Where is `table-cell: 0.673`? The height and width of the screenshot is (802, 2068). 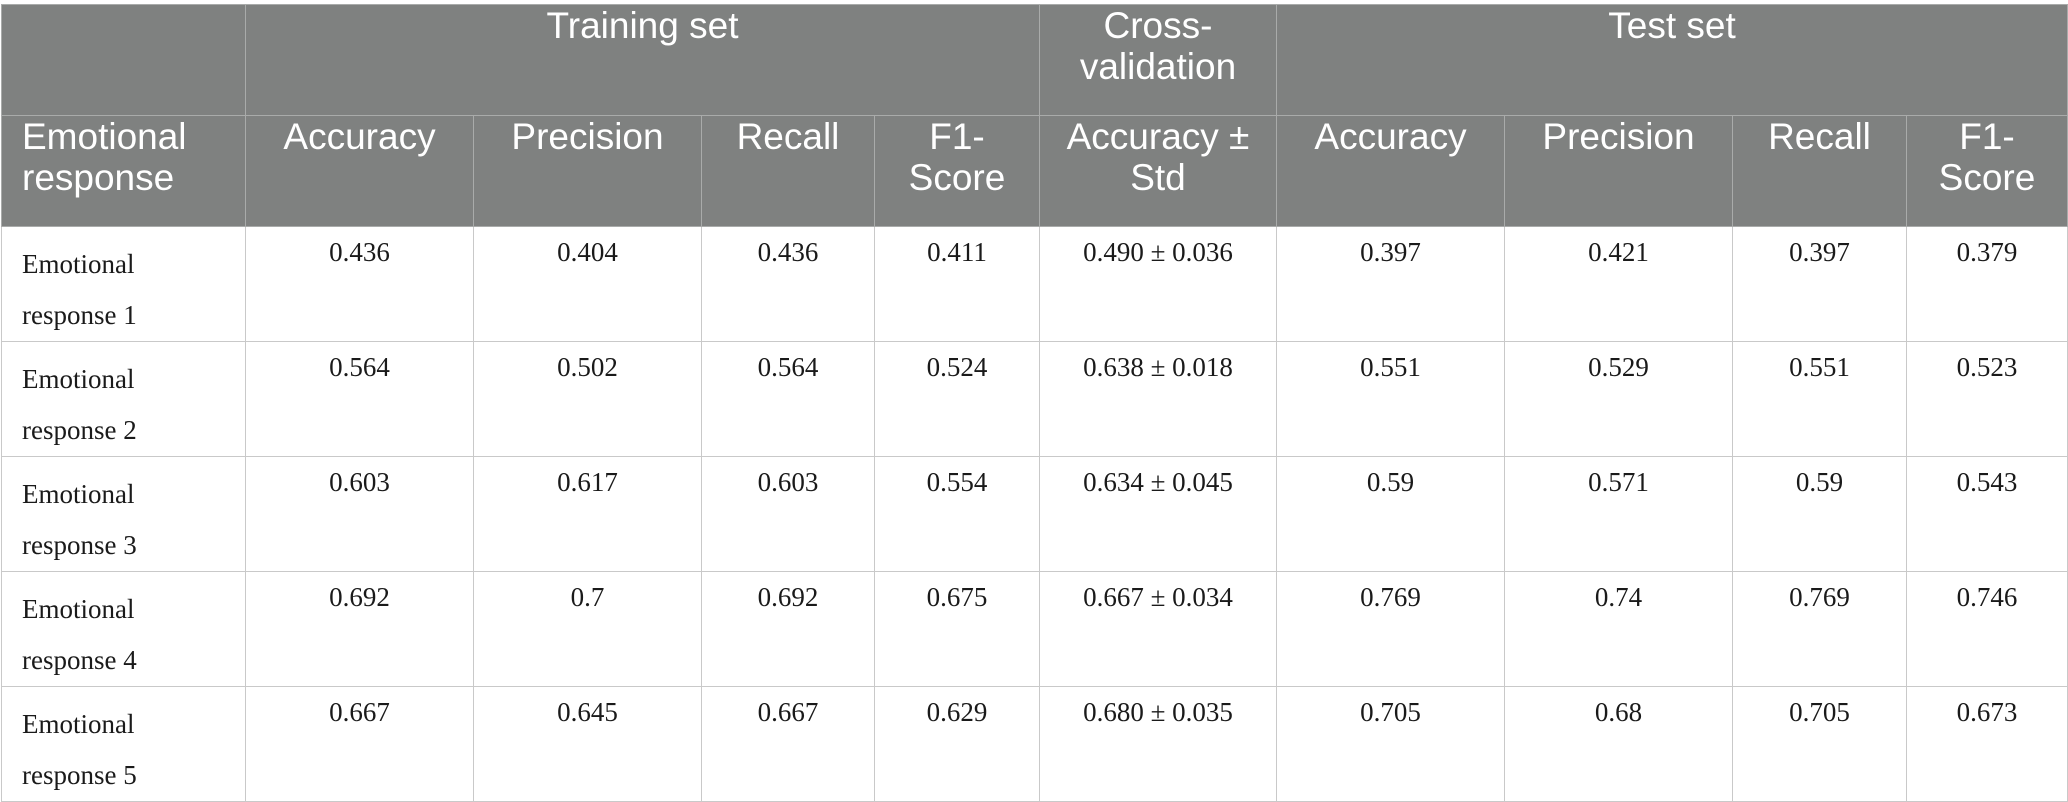 table-cell: 0.673 is located at coordinates (1987, 744).